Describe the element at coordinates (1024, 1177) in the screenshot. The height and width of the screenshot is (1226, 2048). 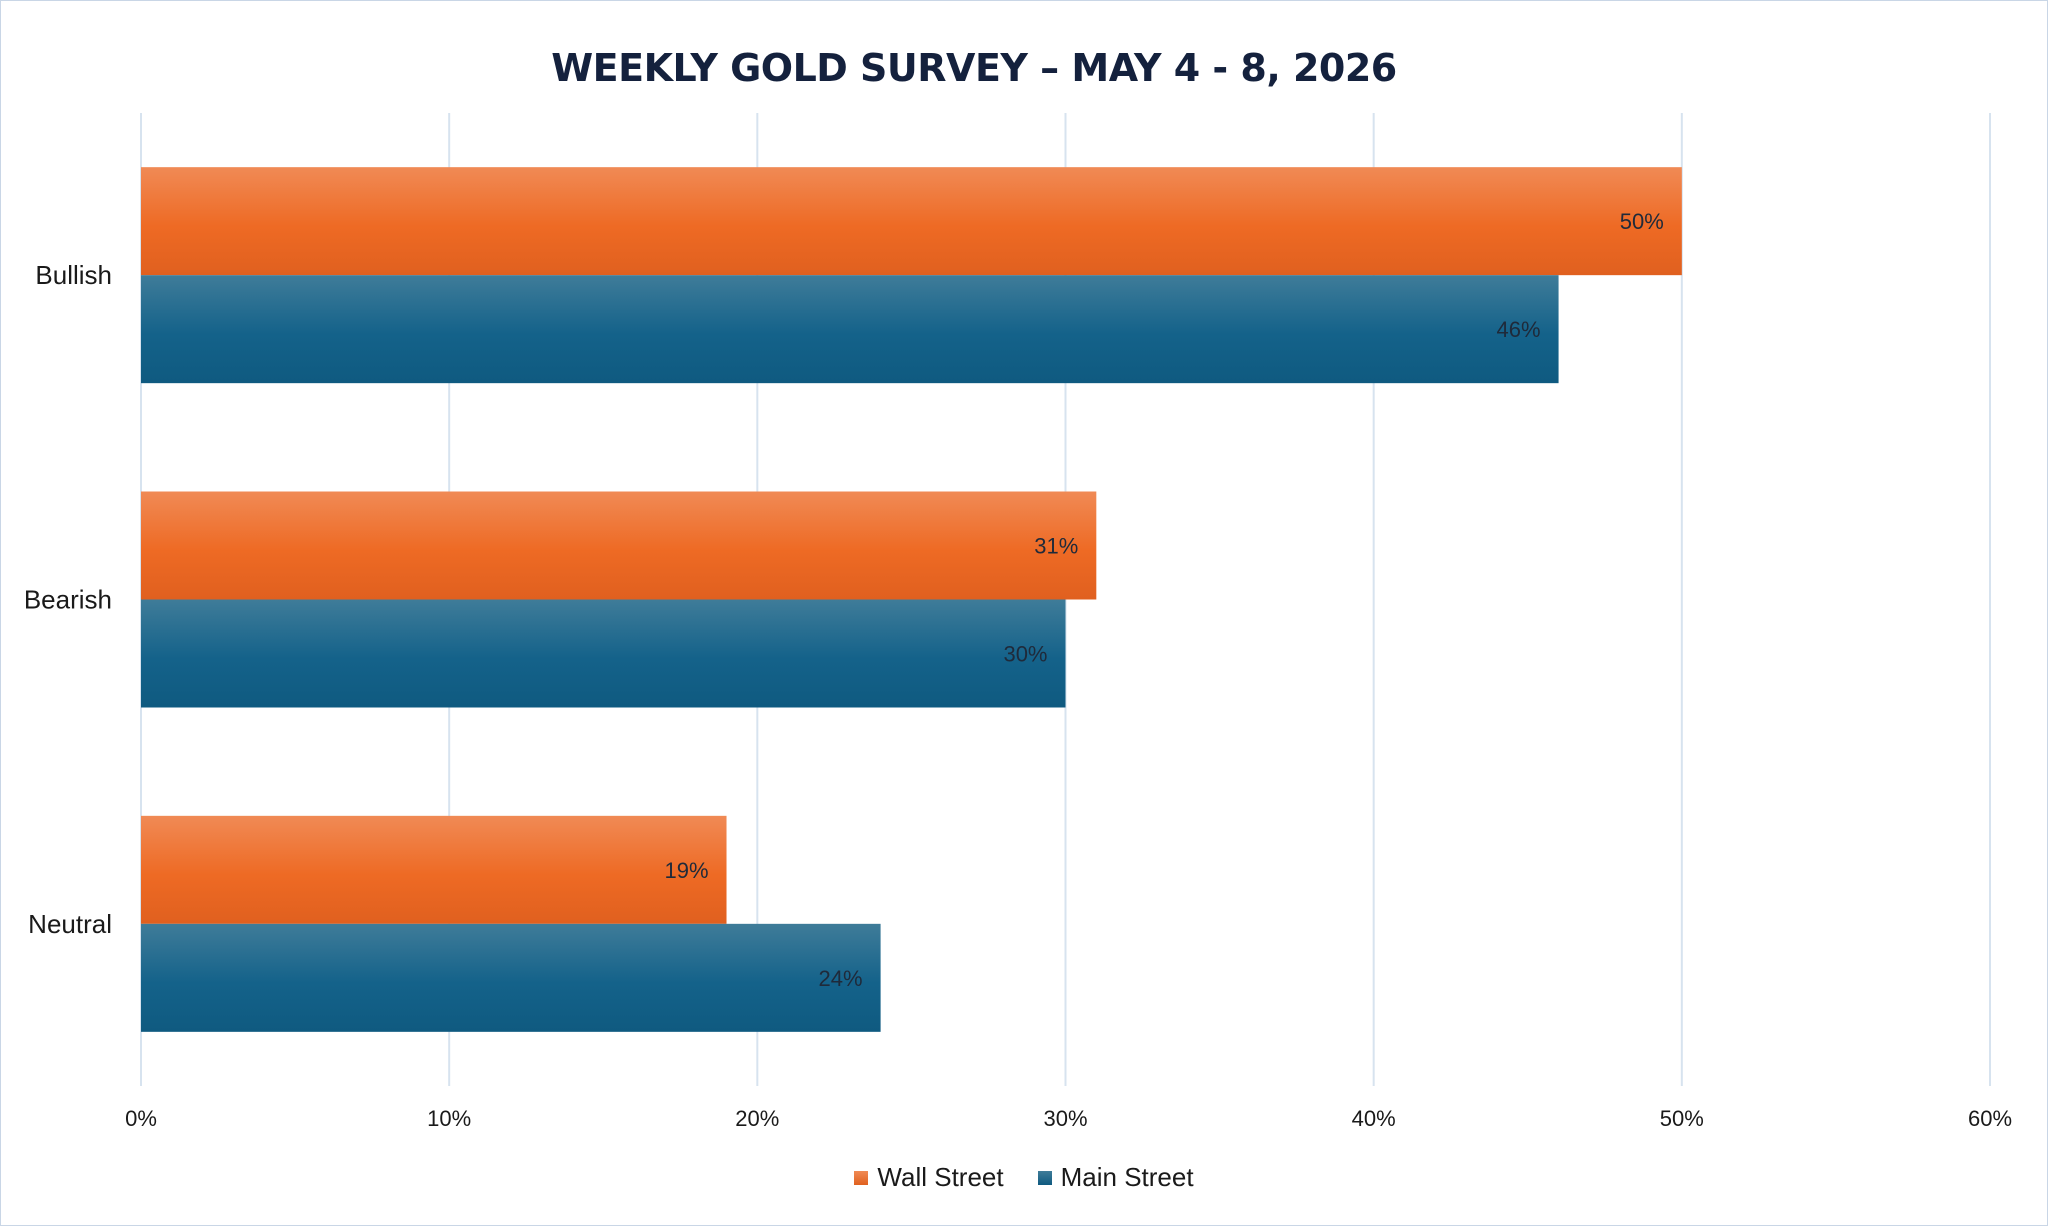
I see `legend: Wall Street Main Street` at that location.